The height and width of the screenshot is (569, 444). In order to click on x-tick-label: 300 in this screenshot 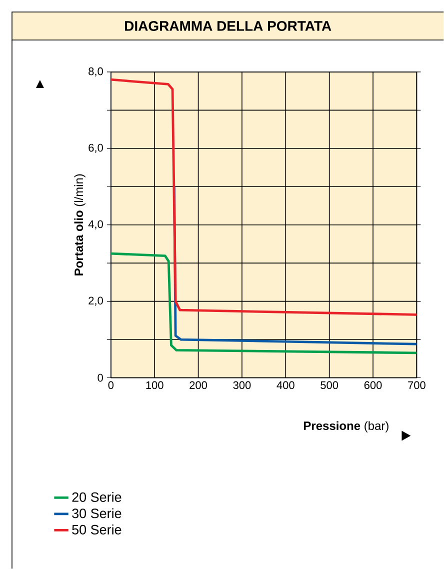, I will do `click(242, 385)`.